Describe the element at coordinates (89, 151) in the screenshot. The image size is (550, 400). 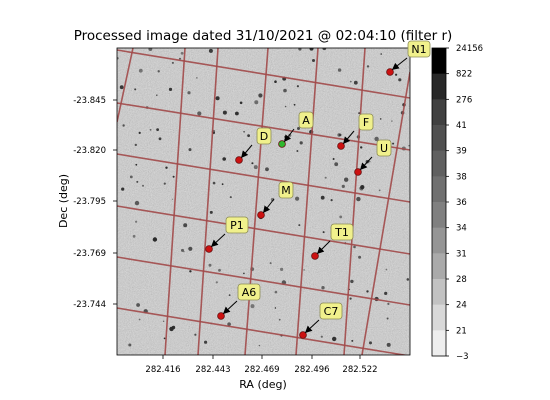
I see `y-tick-label: -23.820` at that location.